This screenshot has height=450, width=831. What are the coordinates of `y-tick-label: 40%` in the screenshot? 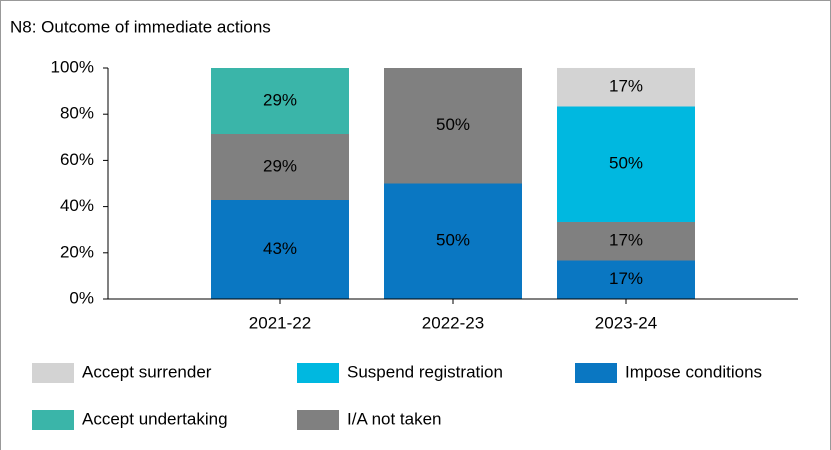 It's located at (77, 205).